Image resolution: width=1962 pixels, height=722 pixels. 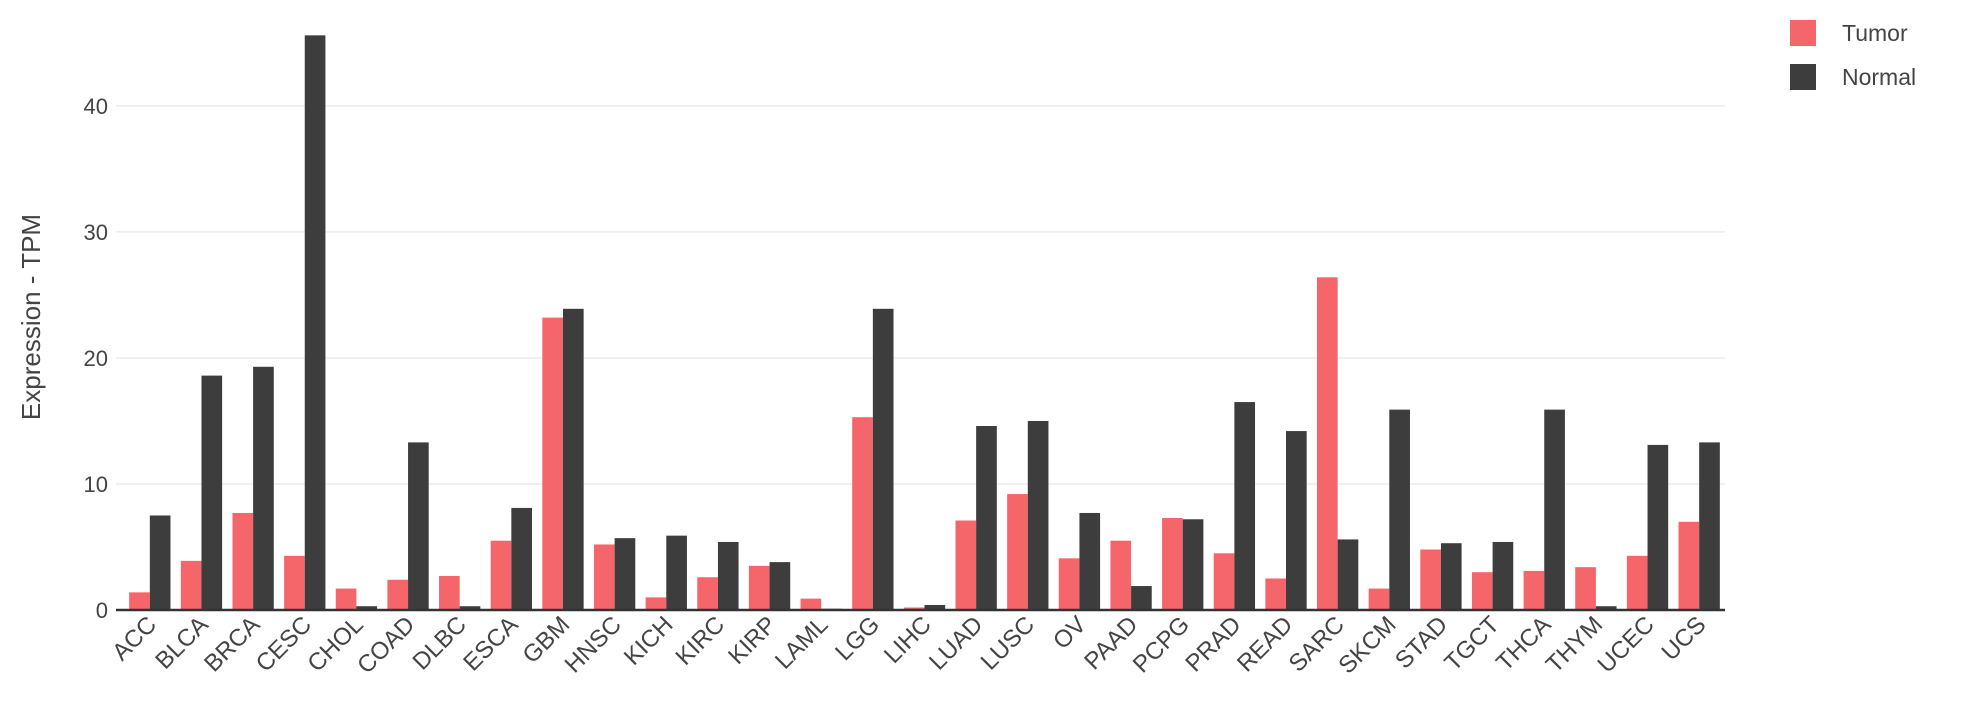 What do you see at coordinates (1161, 644) in the screenshot?
I see `x-tick-label: PCPG` at bounding box center [1161, 644].